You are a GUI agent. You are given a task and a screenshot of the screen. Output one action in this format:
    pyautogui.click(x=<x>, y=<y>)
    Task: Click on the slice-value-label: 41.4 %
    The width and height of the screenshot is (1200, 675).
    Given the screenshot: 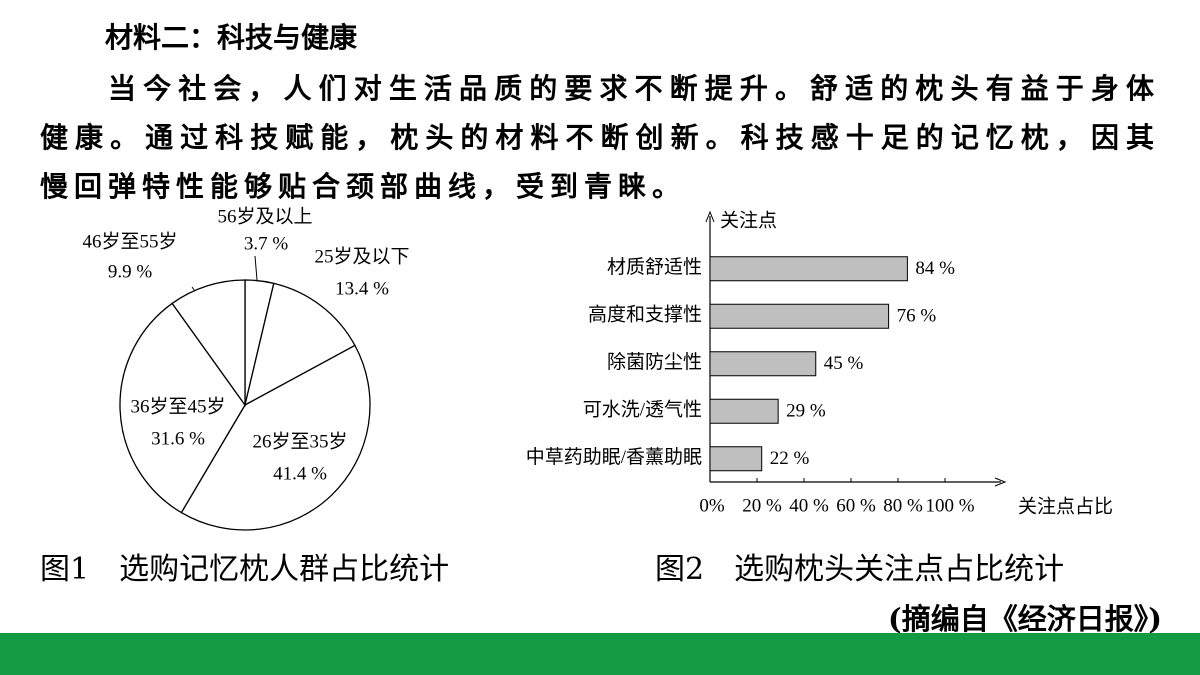 What is the action you would take?
    pyautogui.click(x=300, y=473)
    